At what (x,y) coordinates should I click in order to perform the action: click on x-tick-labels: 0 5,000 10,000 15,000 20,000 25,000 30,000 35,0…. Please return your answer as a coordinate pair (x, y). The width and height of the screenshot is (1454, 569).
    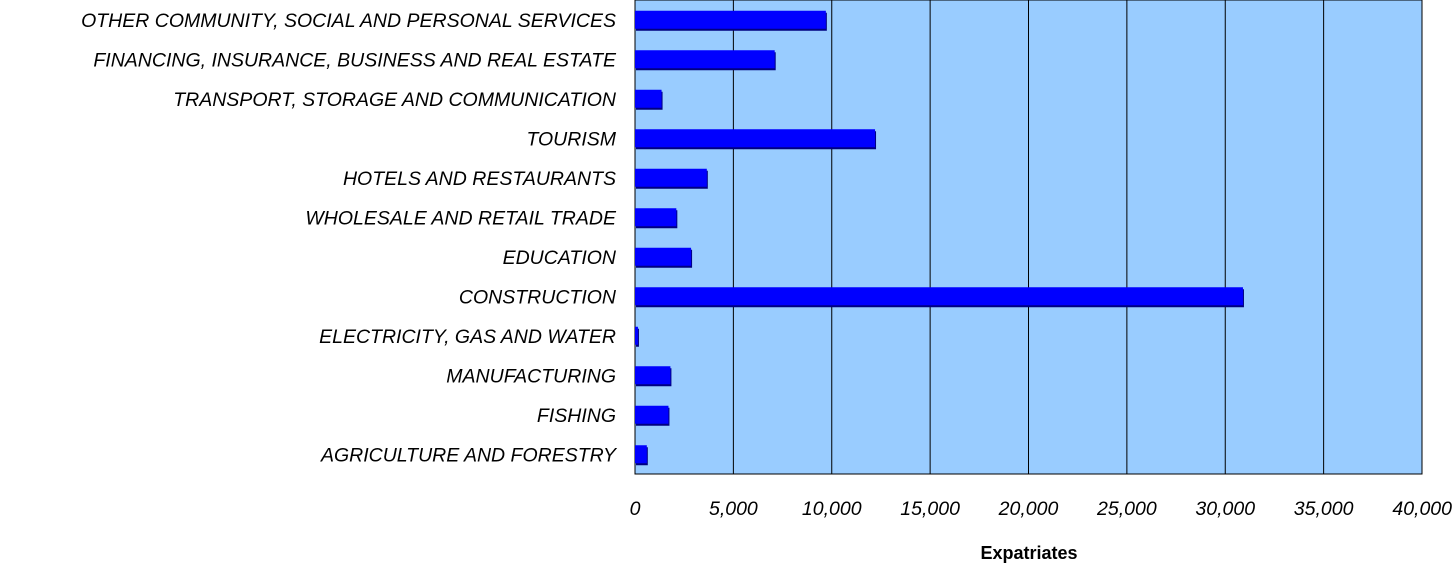
    Looking at the image, I should click on (1041, 509).